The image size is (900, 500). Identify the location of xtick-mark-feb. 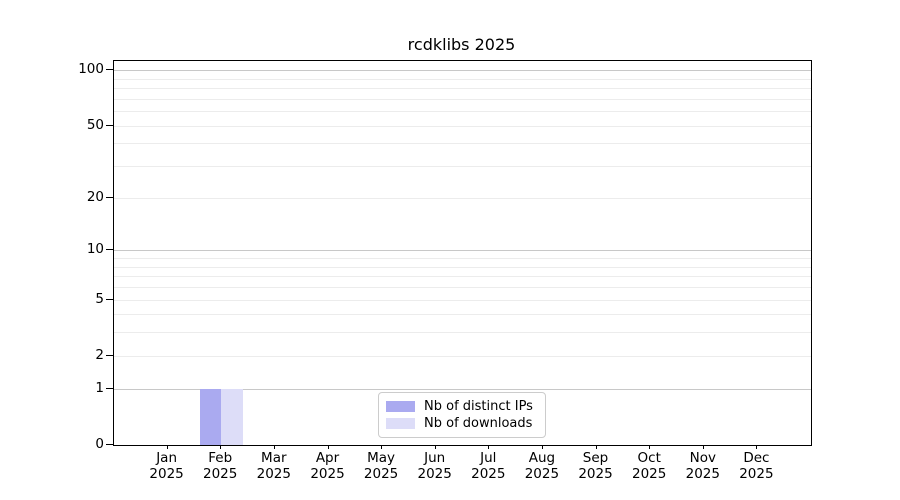
(221, 447).